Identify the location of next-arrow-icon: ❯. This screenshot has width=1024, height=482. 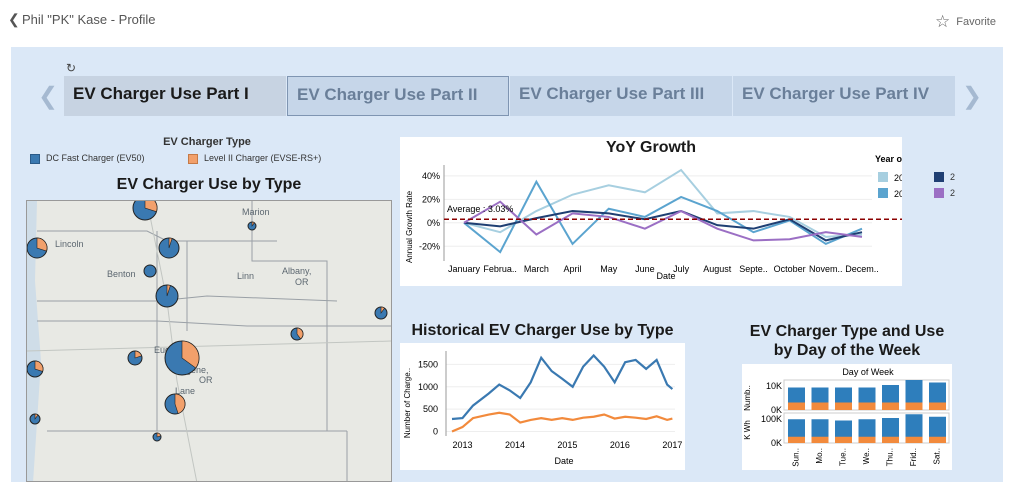
(972, 96).